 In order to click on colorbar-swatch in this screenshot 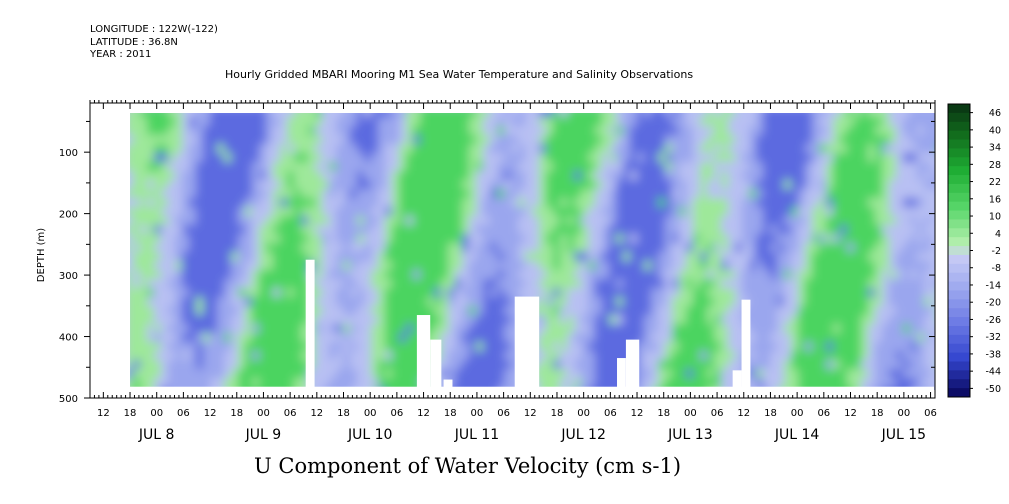, I will do `click(959, 251)`.